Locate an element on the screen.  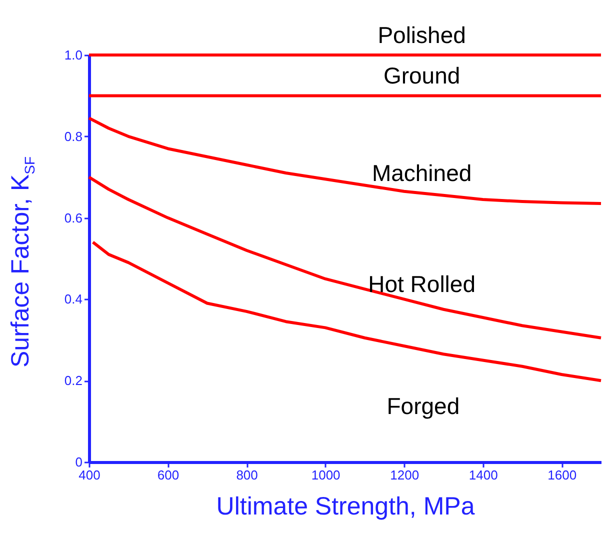
series-label: Hot Rolled is located at coordinates (422, 283).